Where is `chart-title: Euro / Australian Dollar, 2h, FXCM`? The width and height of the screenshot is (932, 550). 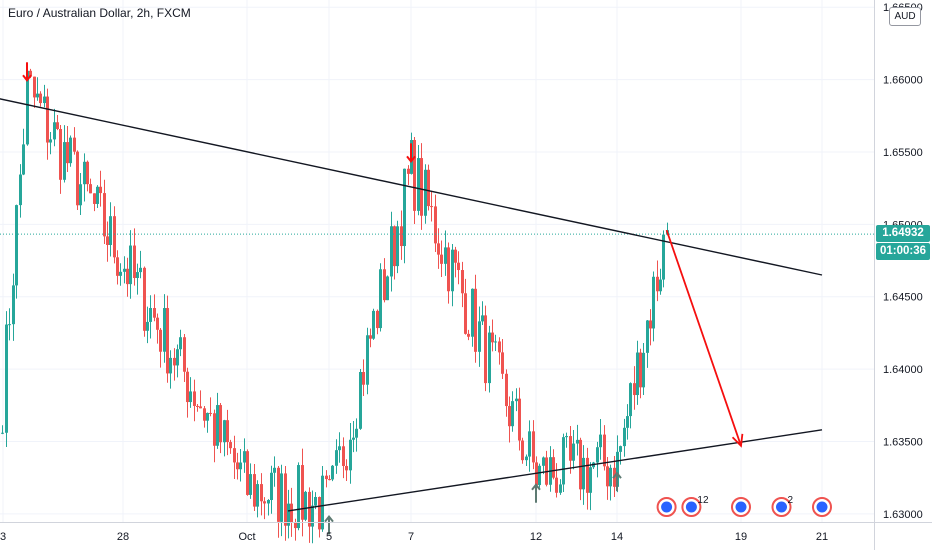
chart-title: Euro / Australian Dollar, 2h, FXCM is located at coordinates (99, 13).